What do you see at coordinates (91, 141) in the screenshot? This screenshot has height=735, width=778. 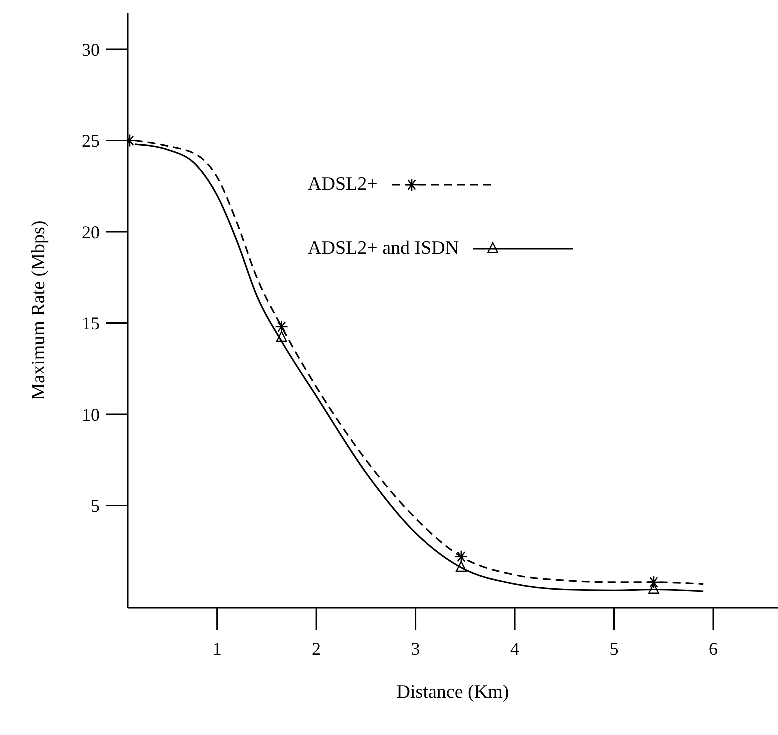 I see `y-tick-label: 25` at bounding box center [91, 141].